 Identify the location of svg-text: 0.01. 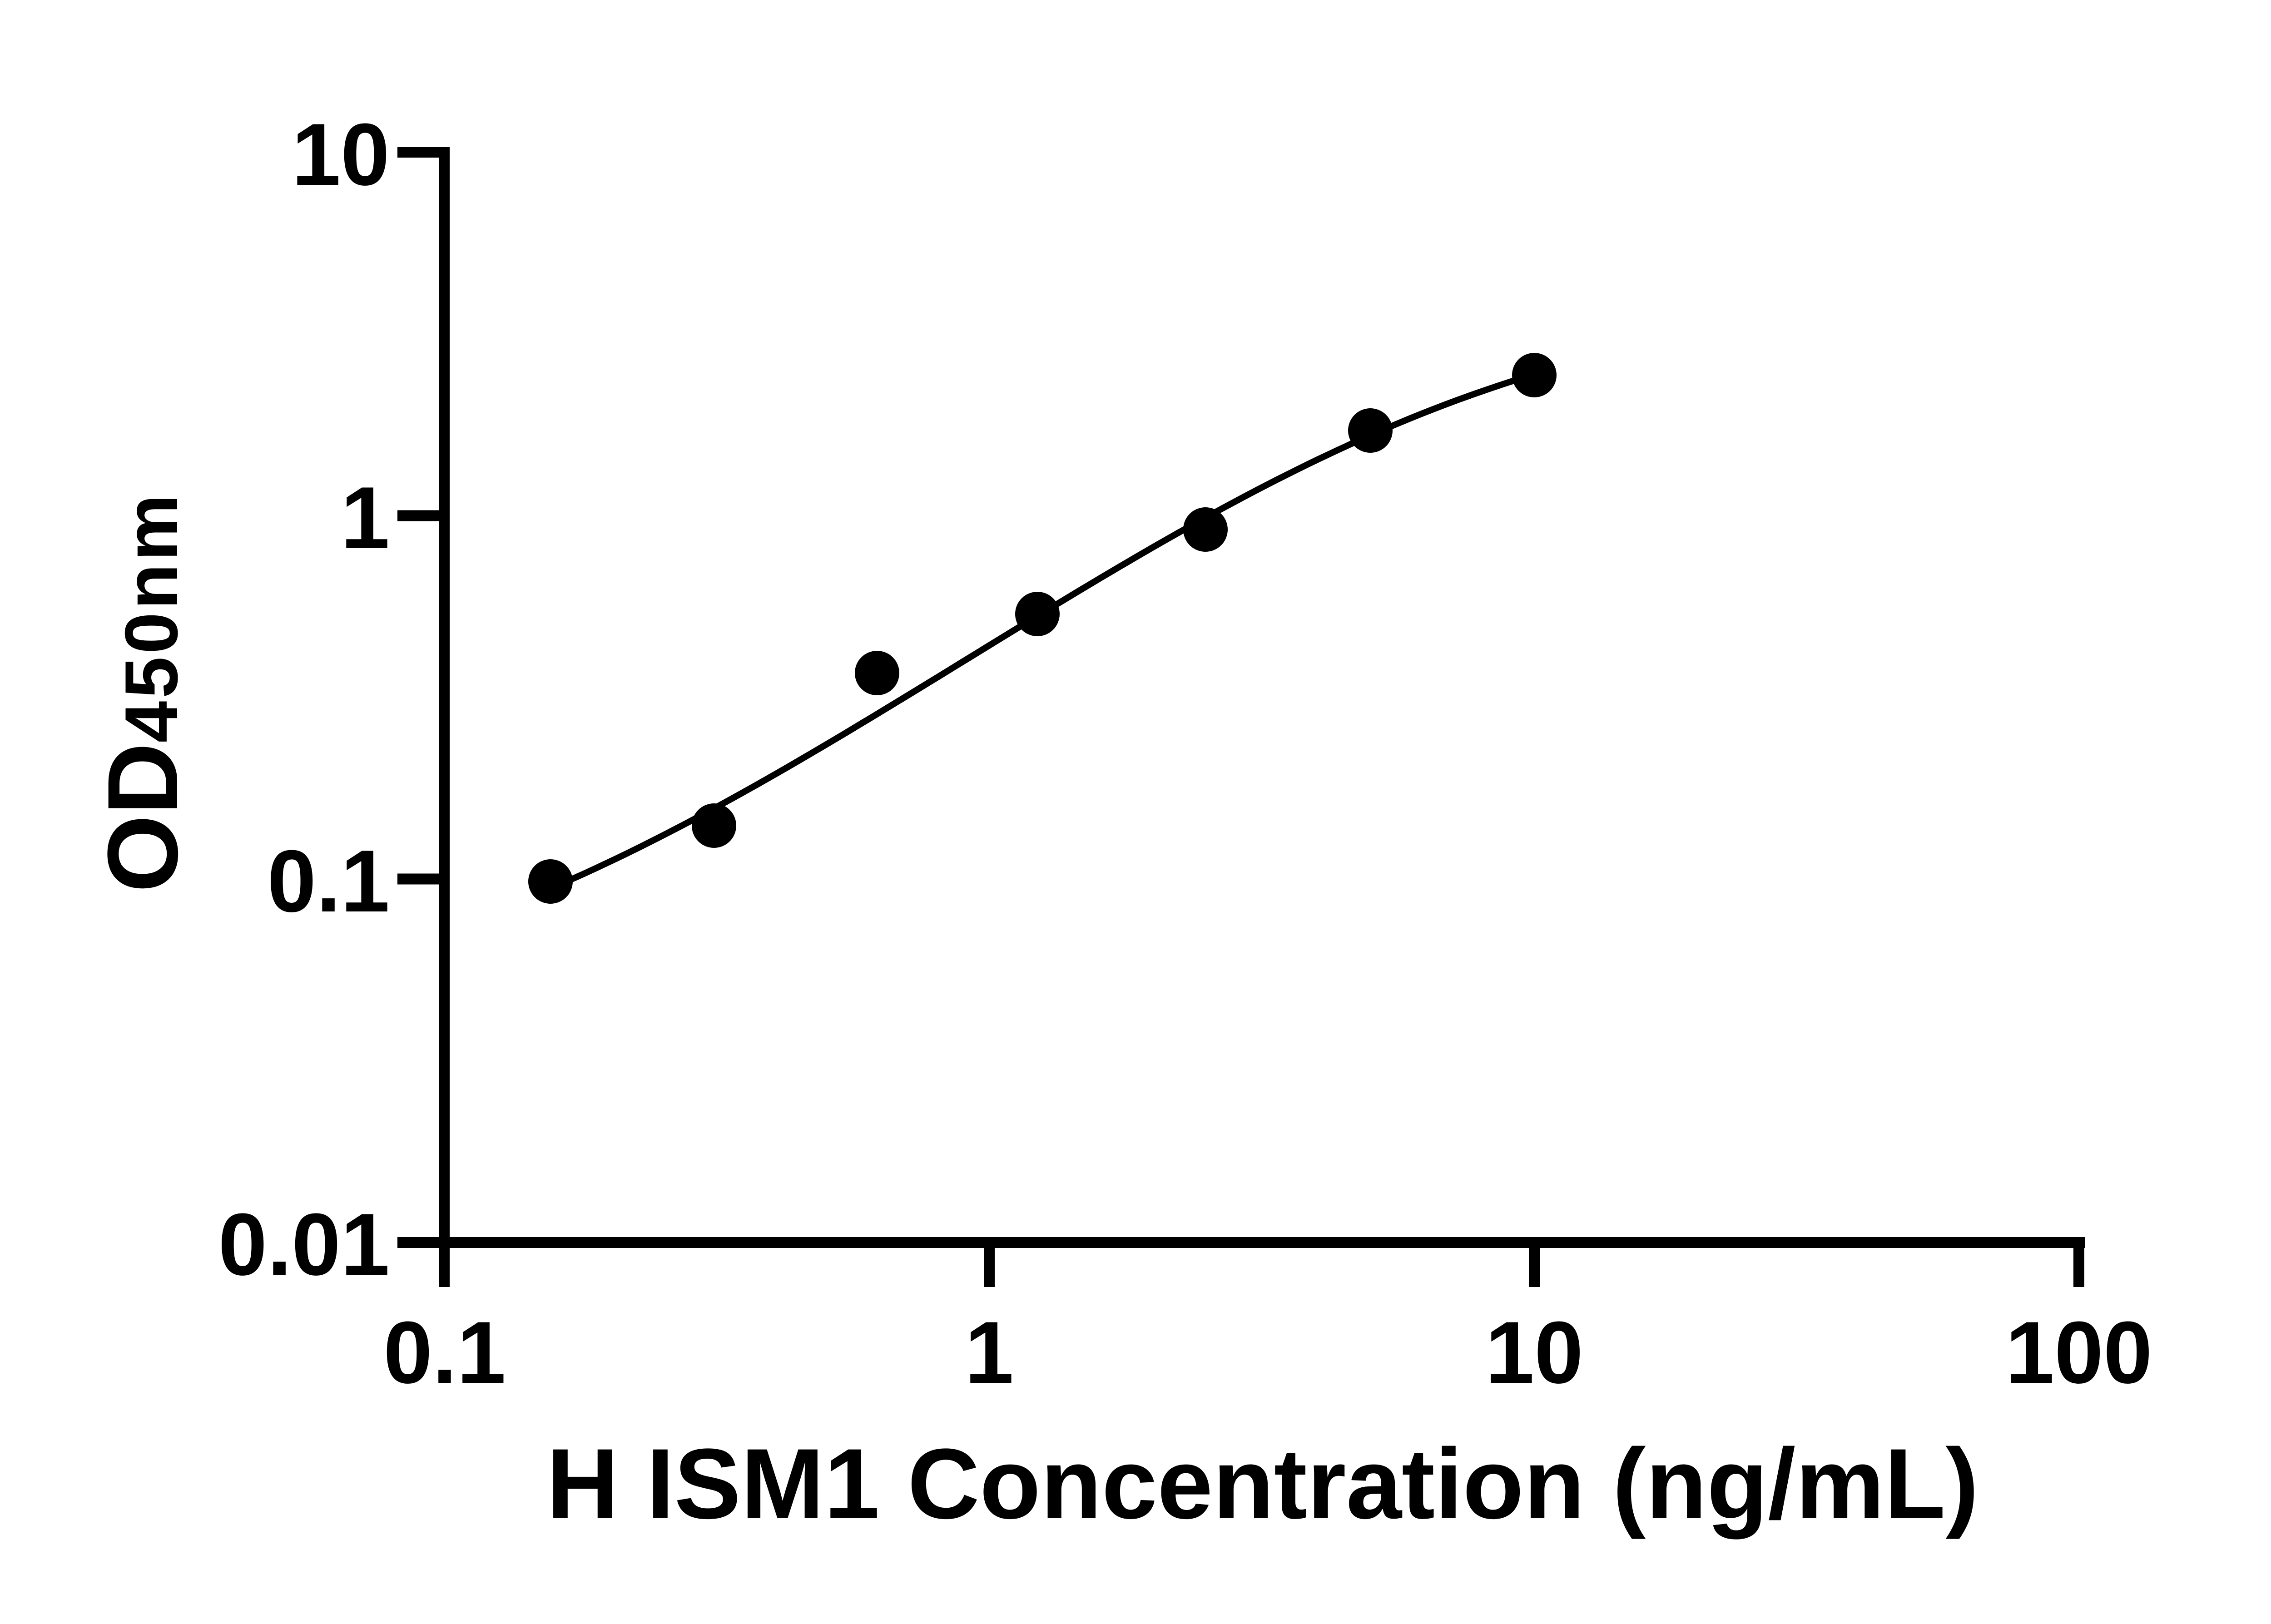
(304, 1244).